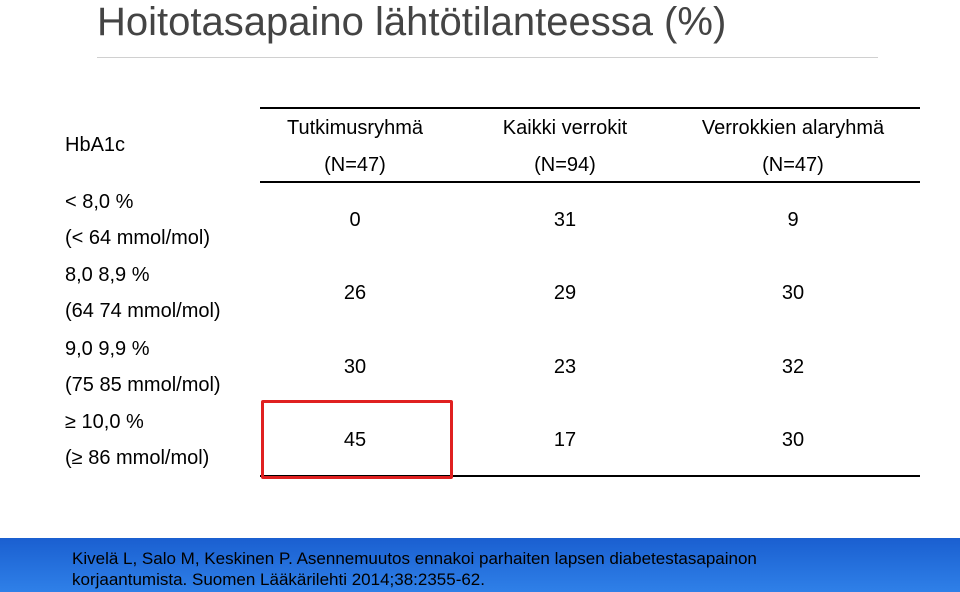 Image resolution: width=960 pixels, height=592 pixels. I want to click on corner-header: HbA1c, so click(95, 145).